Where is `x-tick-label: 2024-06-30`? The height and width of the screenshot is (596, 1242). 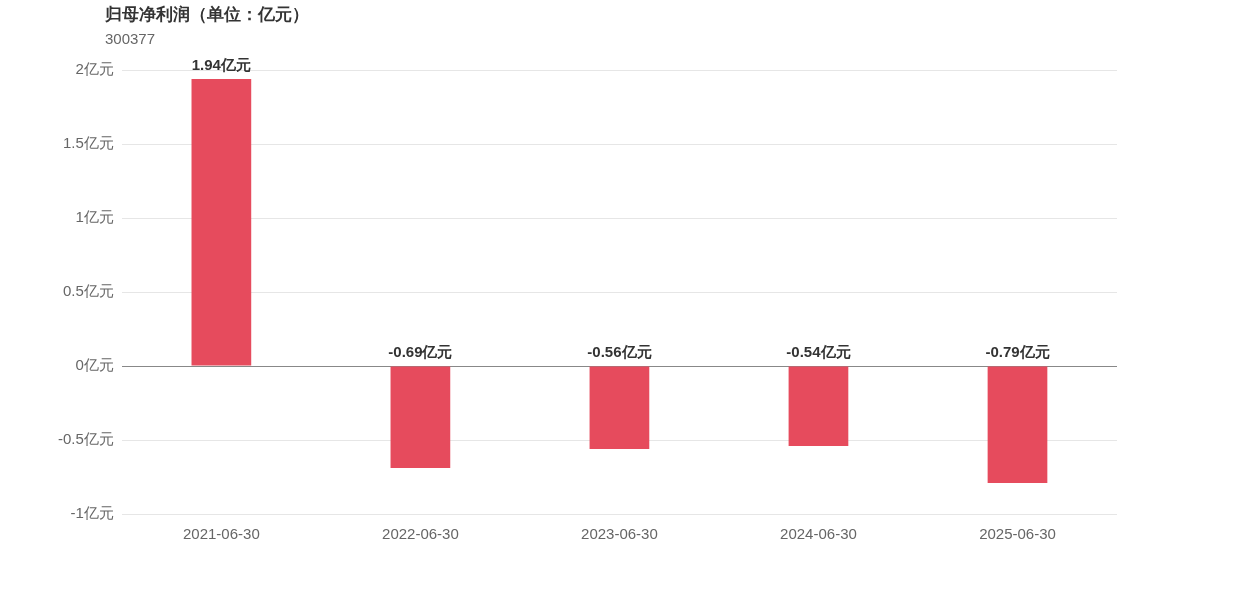
x-tick-label: 2024-06-30 is located at coordinates (818, 534).